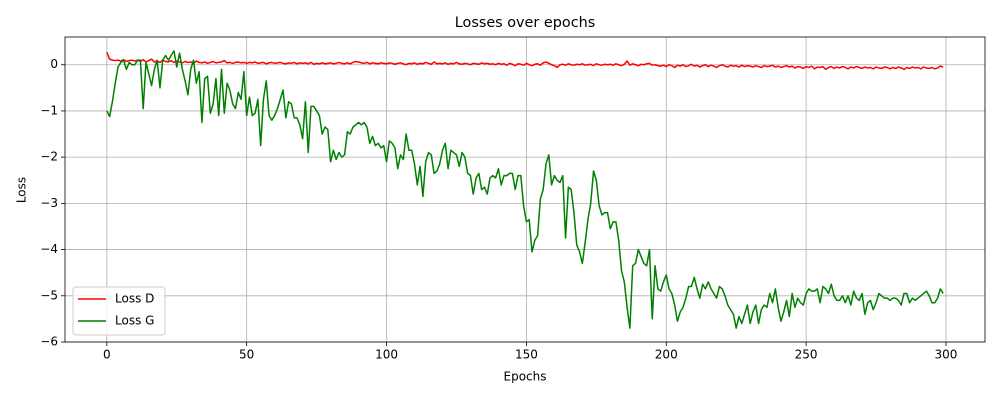 The image size is (1000, 400). What do you see at coordinates (246, 355) in the screenshot?
I see `x-tick-label: 50` at bounding box center [246, 355].